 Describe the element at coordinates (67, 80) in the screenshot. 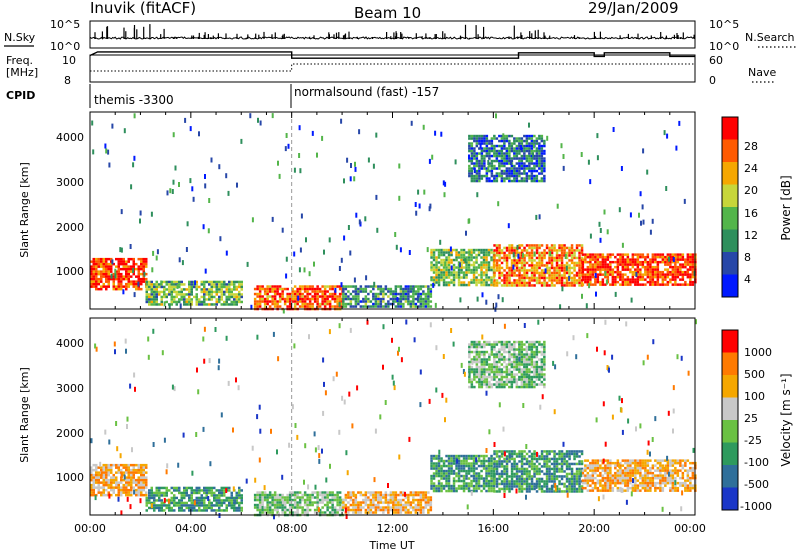

I see `freq-tick-bottom: 8` at that location.